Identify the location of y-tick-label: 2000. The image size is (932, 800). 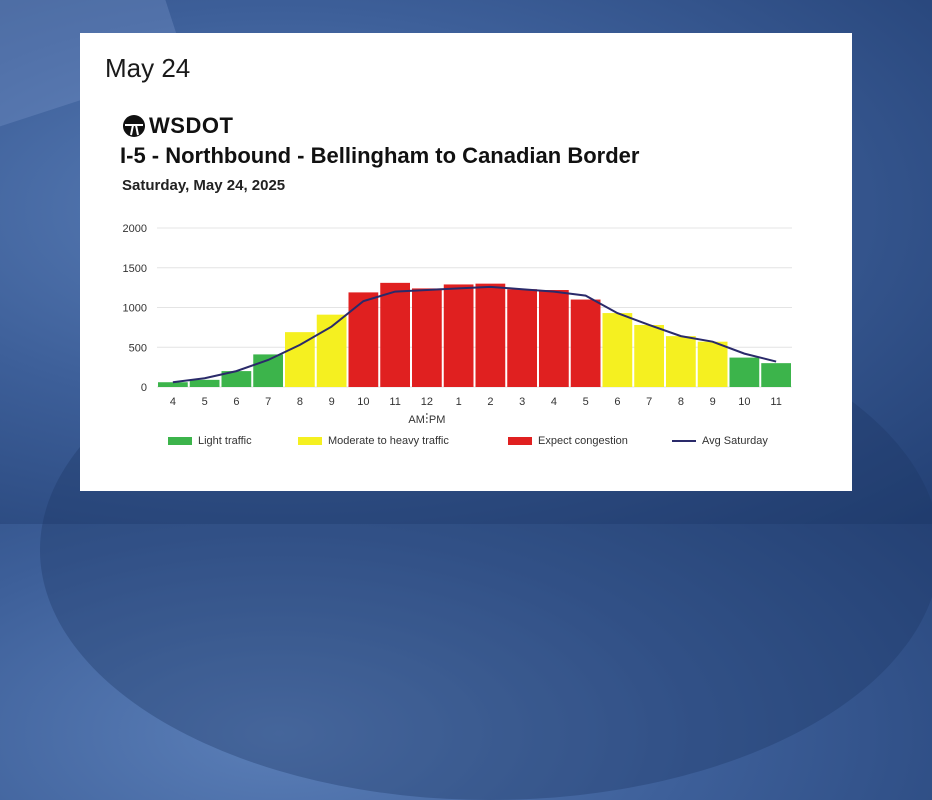
(135, 229).